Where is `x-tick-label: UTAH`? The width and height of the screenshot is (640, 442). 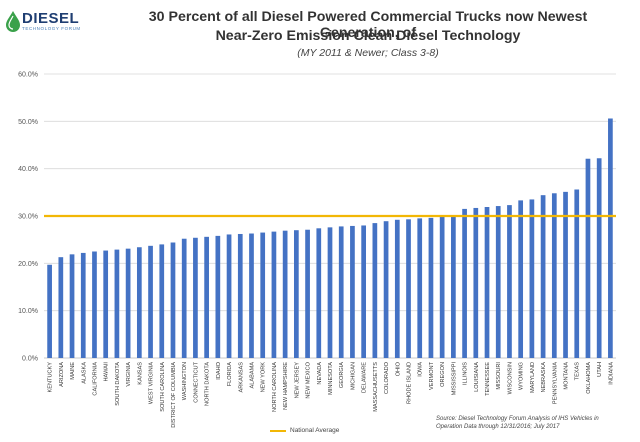 x-tick-label: UTAH is located at coordinates (600, 369).